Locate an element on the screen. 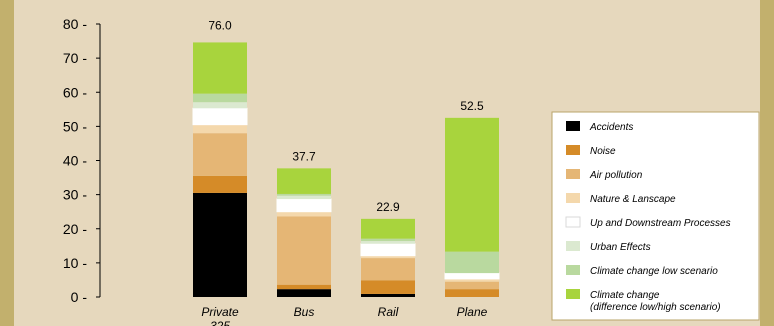 Image resolution: width=774 pixels, height=326 pixels. legend-label: Accidents is located at coordinates (611, 127).